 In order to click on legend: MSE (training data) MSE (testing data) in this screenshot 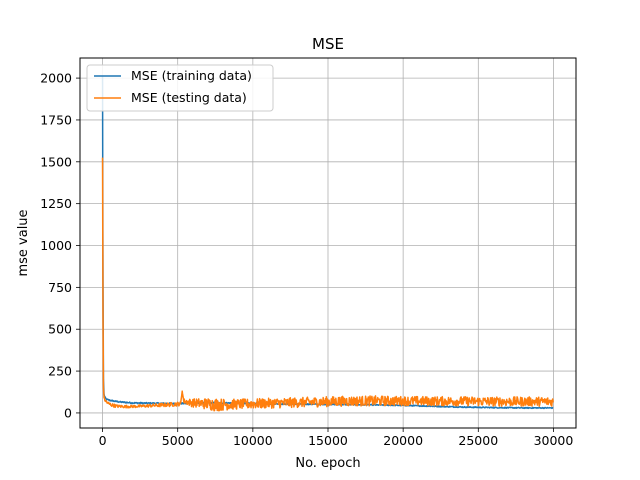, I will do `click(180, 88)`.